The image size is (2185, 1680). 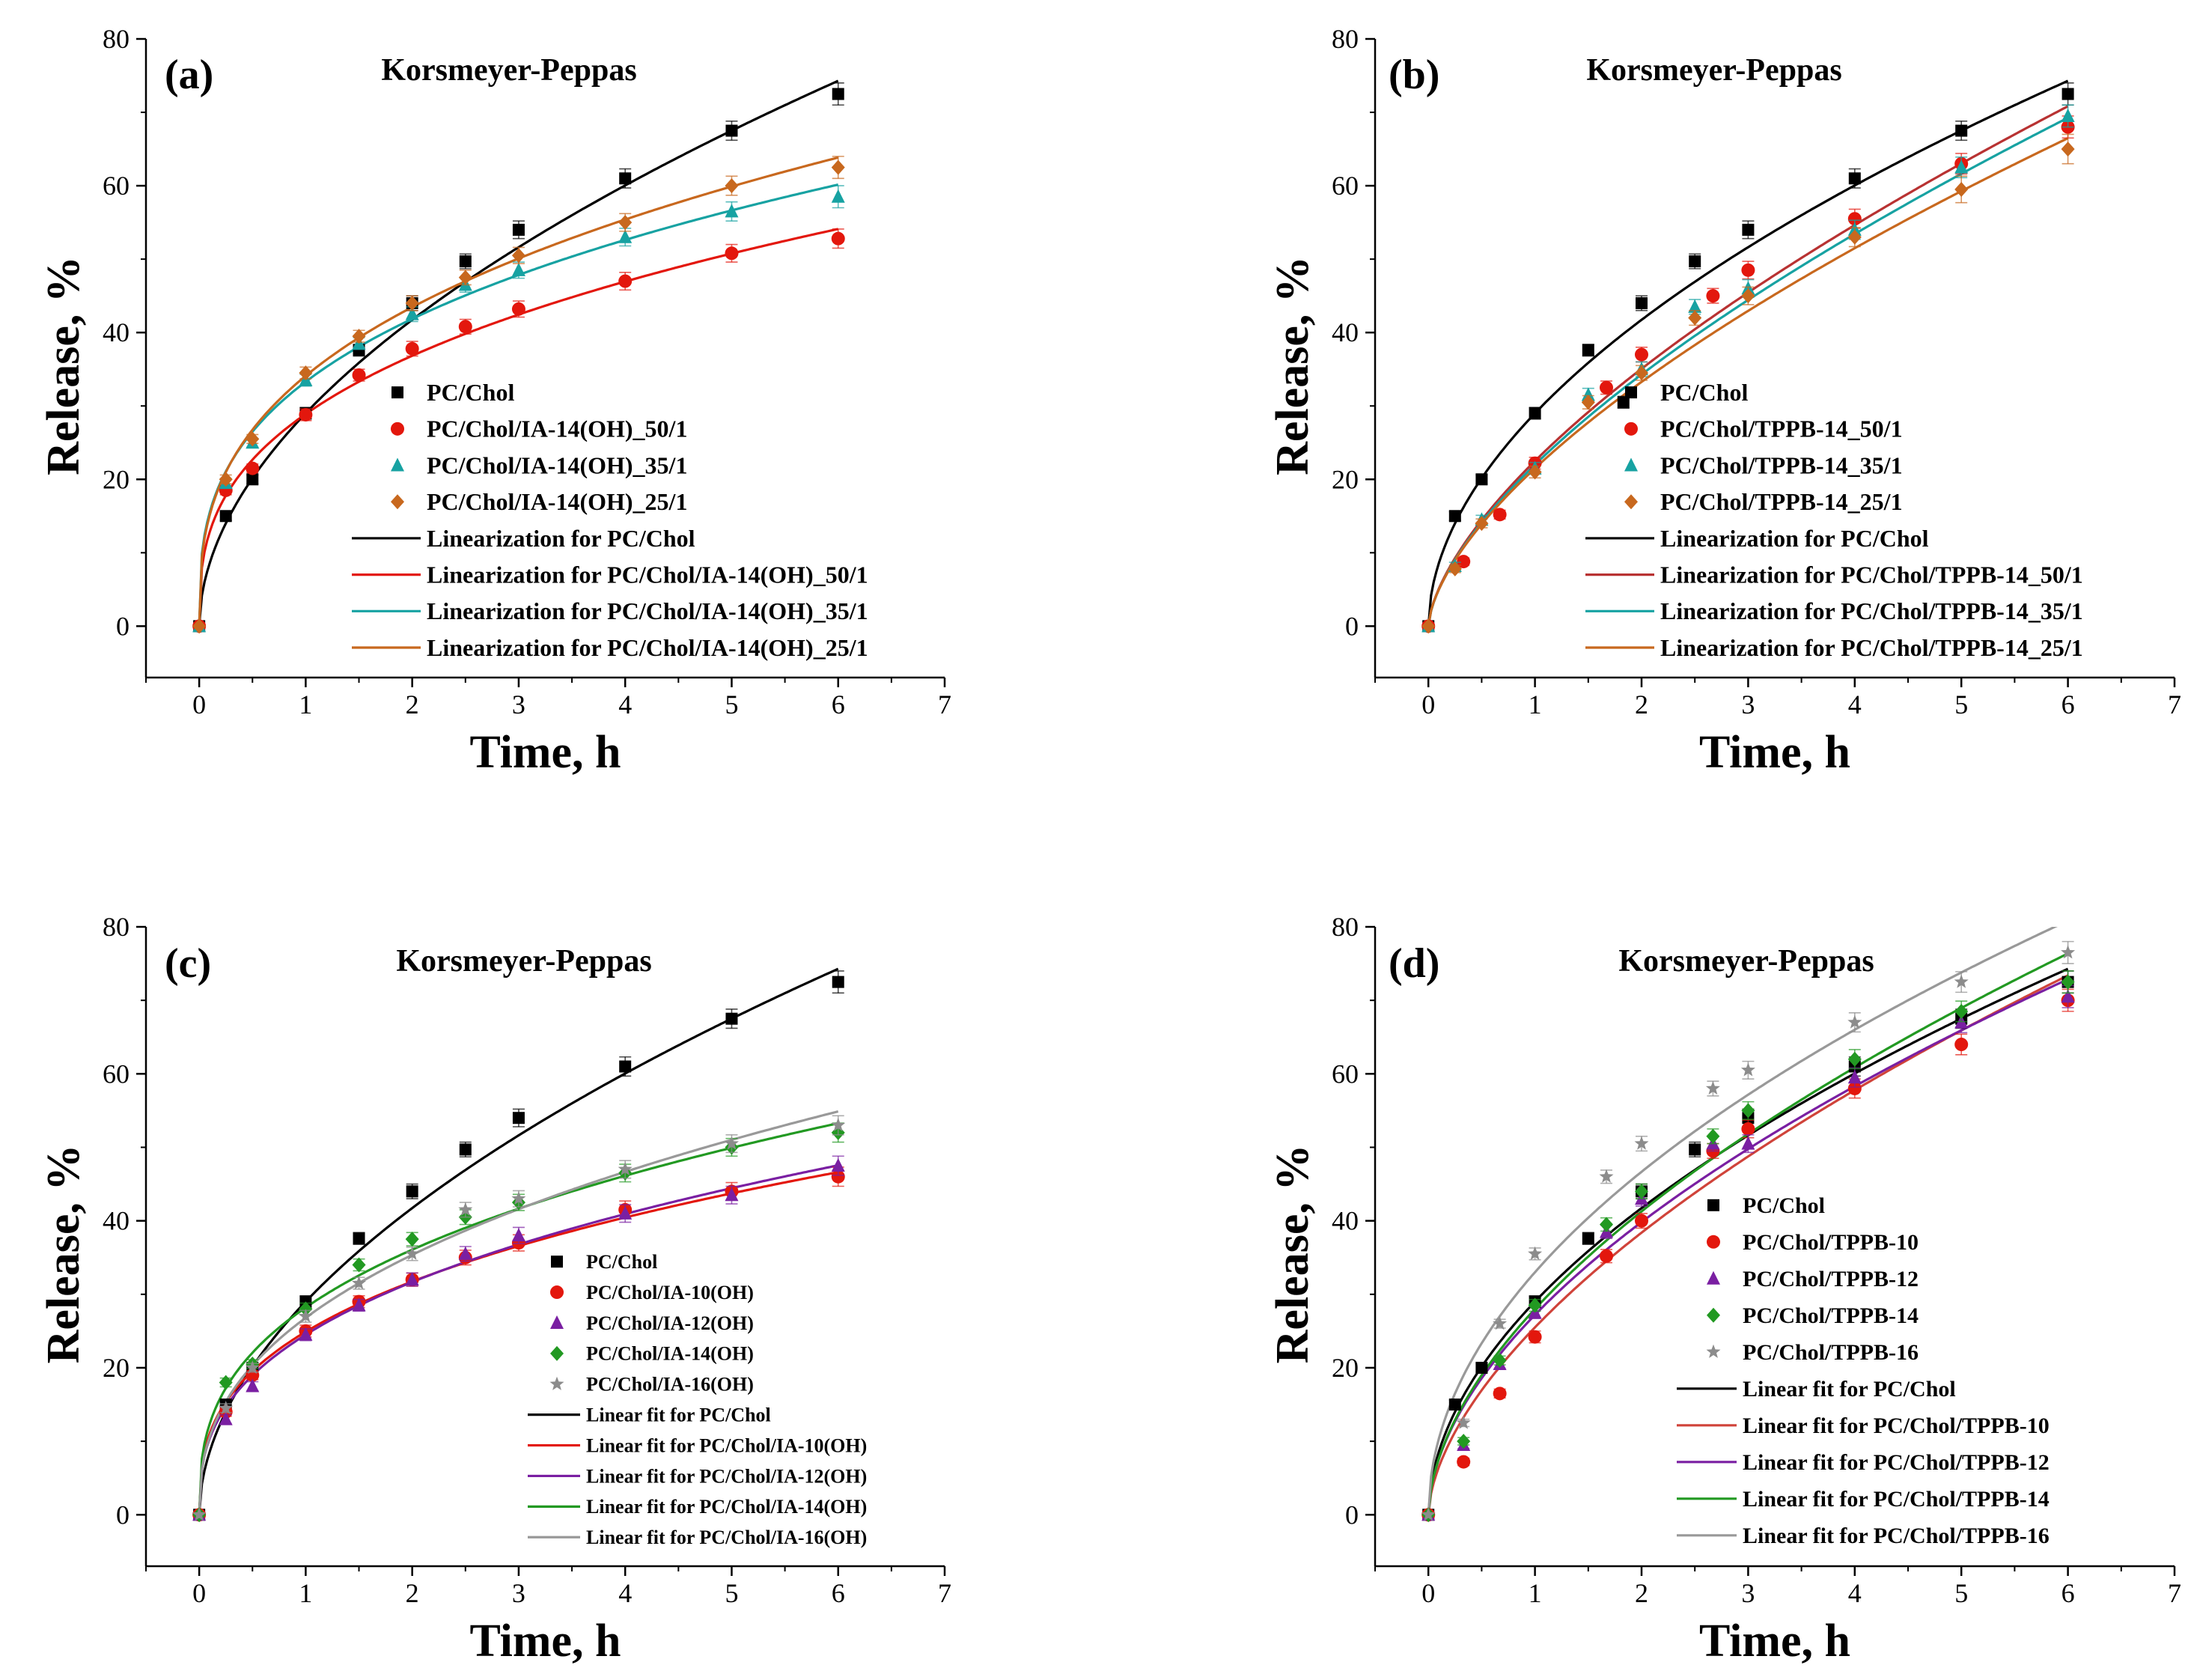 I want to click on series-pc-chol-ia-16-oh, so click(x=519, y=1318).